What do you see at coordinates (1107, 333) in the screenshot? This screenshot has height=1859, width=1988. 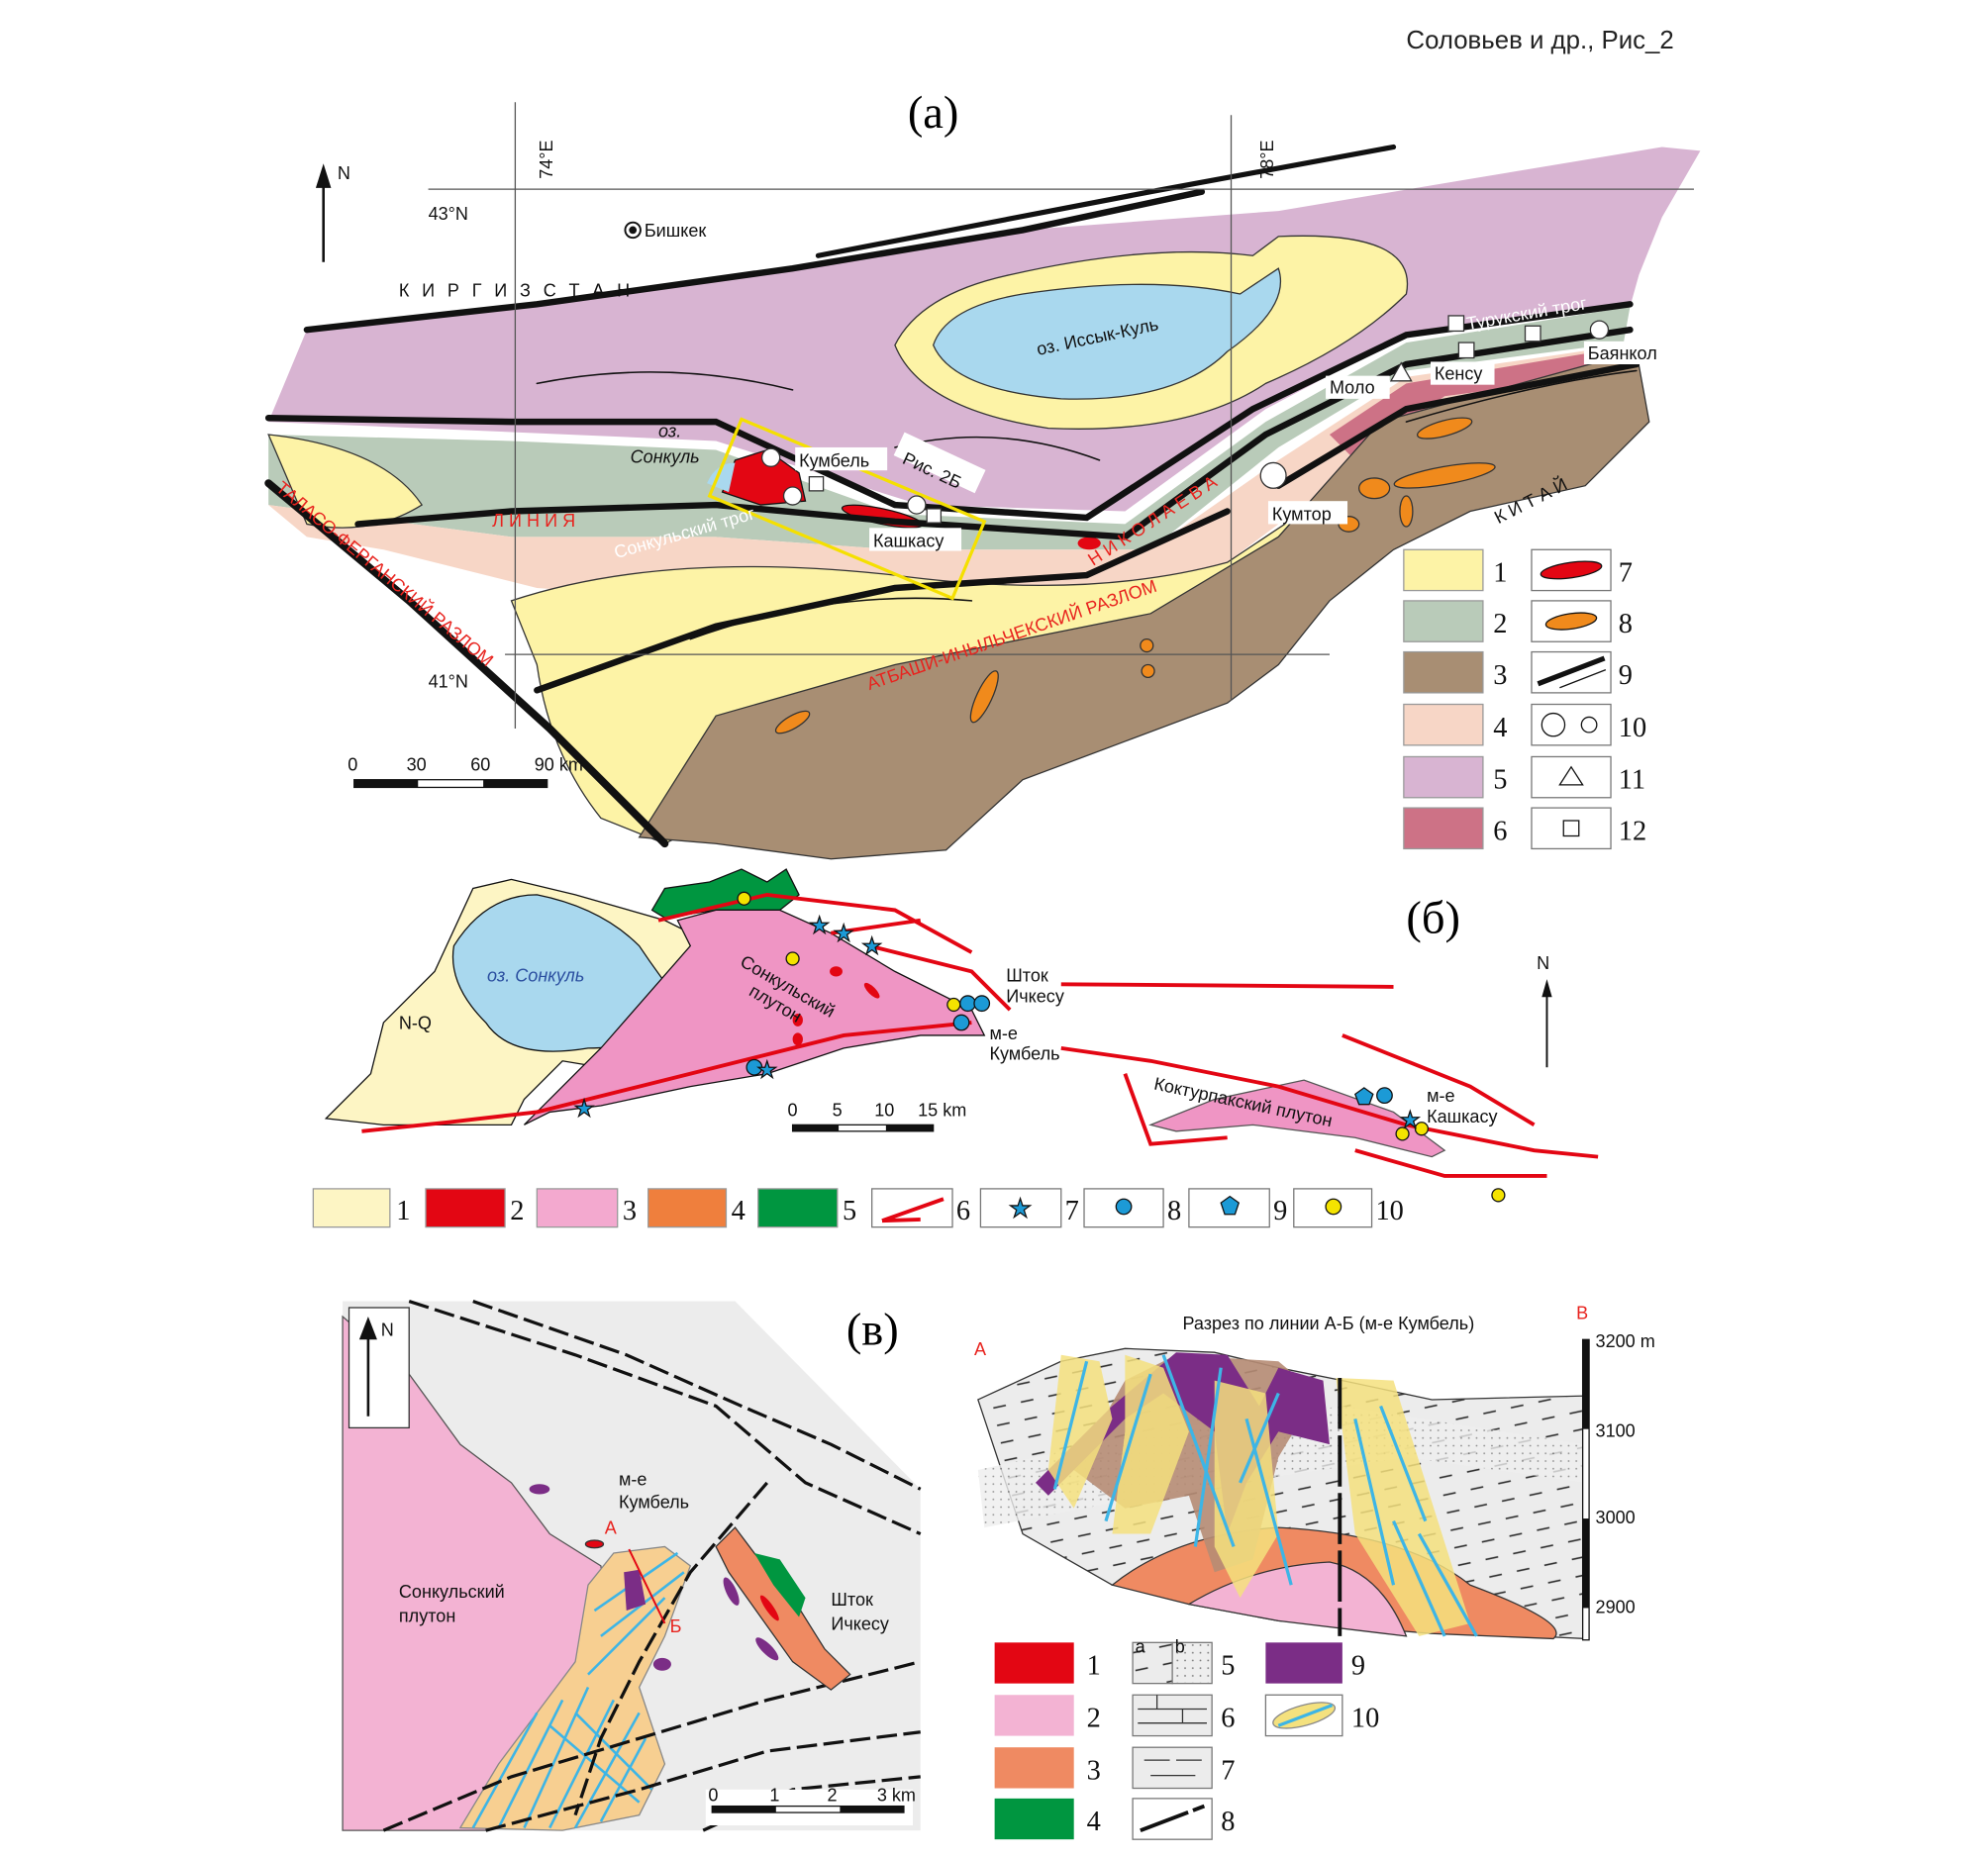 I see `lake-issyk-kul` at bounding box center [1107, 333].